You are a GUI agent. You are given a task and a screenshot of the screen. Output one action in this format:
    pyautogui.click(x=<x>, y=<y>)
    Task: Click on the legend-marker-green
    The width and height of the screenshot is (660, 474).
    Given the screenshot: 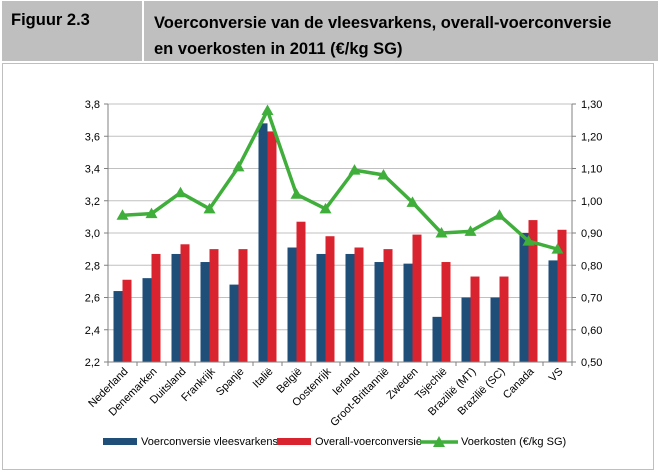 What is the action you would take?
    pyautogui.click(x=439, y=441)
    